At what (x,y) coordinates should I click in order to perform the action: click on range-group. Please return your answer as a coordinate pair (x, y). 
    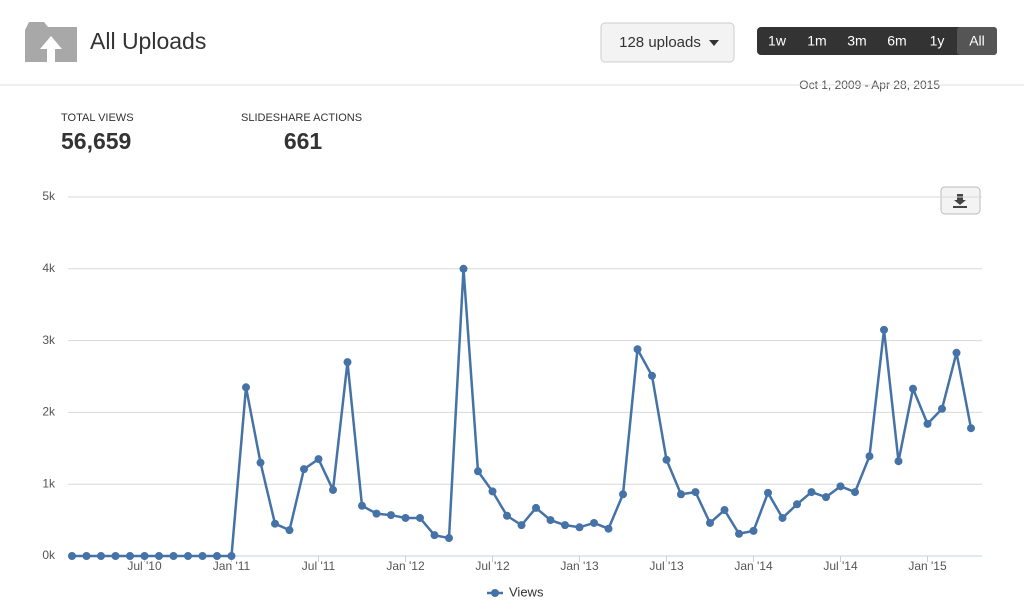
    Looking at the image, I should click on (877, 41).